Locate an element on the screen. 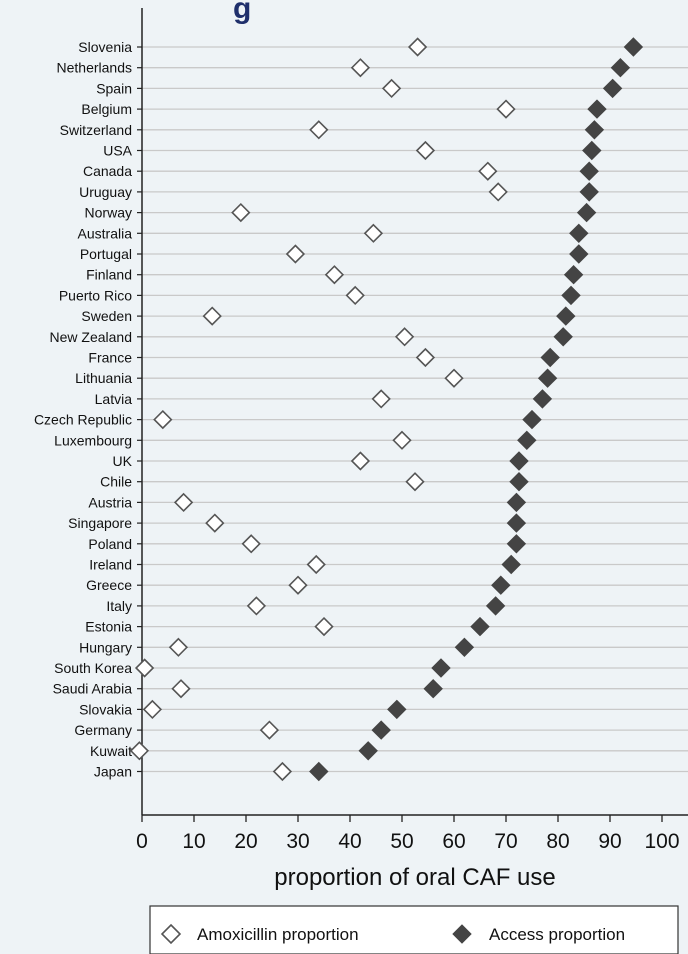 This screenshot has width=688, height=954. country-label: Latvia is located at coordinates (114, 399).